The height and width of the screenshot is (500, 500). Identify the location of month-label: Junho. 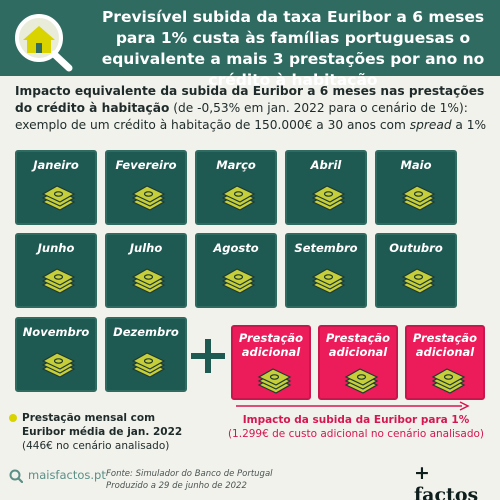
(56, 248).